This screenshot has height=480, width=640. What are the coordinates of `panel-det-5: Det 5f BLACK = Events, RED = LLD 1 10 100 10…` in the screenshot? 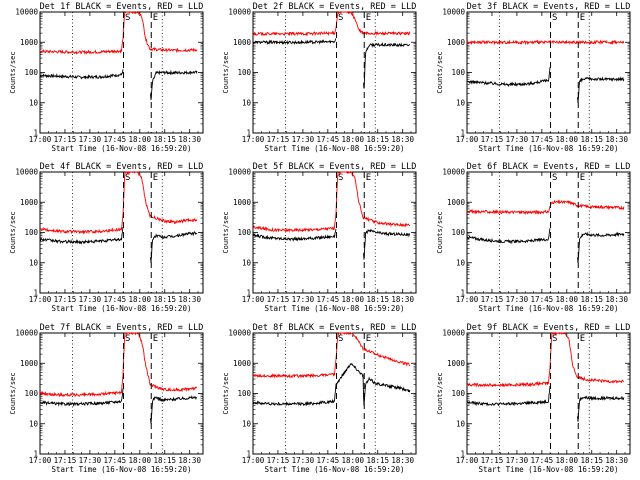 It's located at (319, 237).